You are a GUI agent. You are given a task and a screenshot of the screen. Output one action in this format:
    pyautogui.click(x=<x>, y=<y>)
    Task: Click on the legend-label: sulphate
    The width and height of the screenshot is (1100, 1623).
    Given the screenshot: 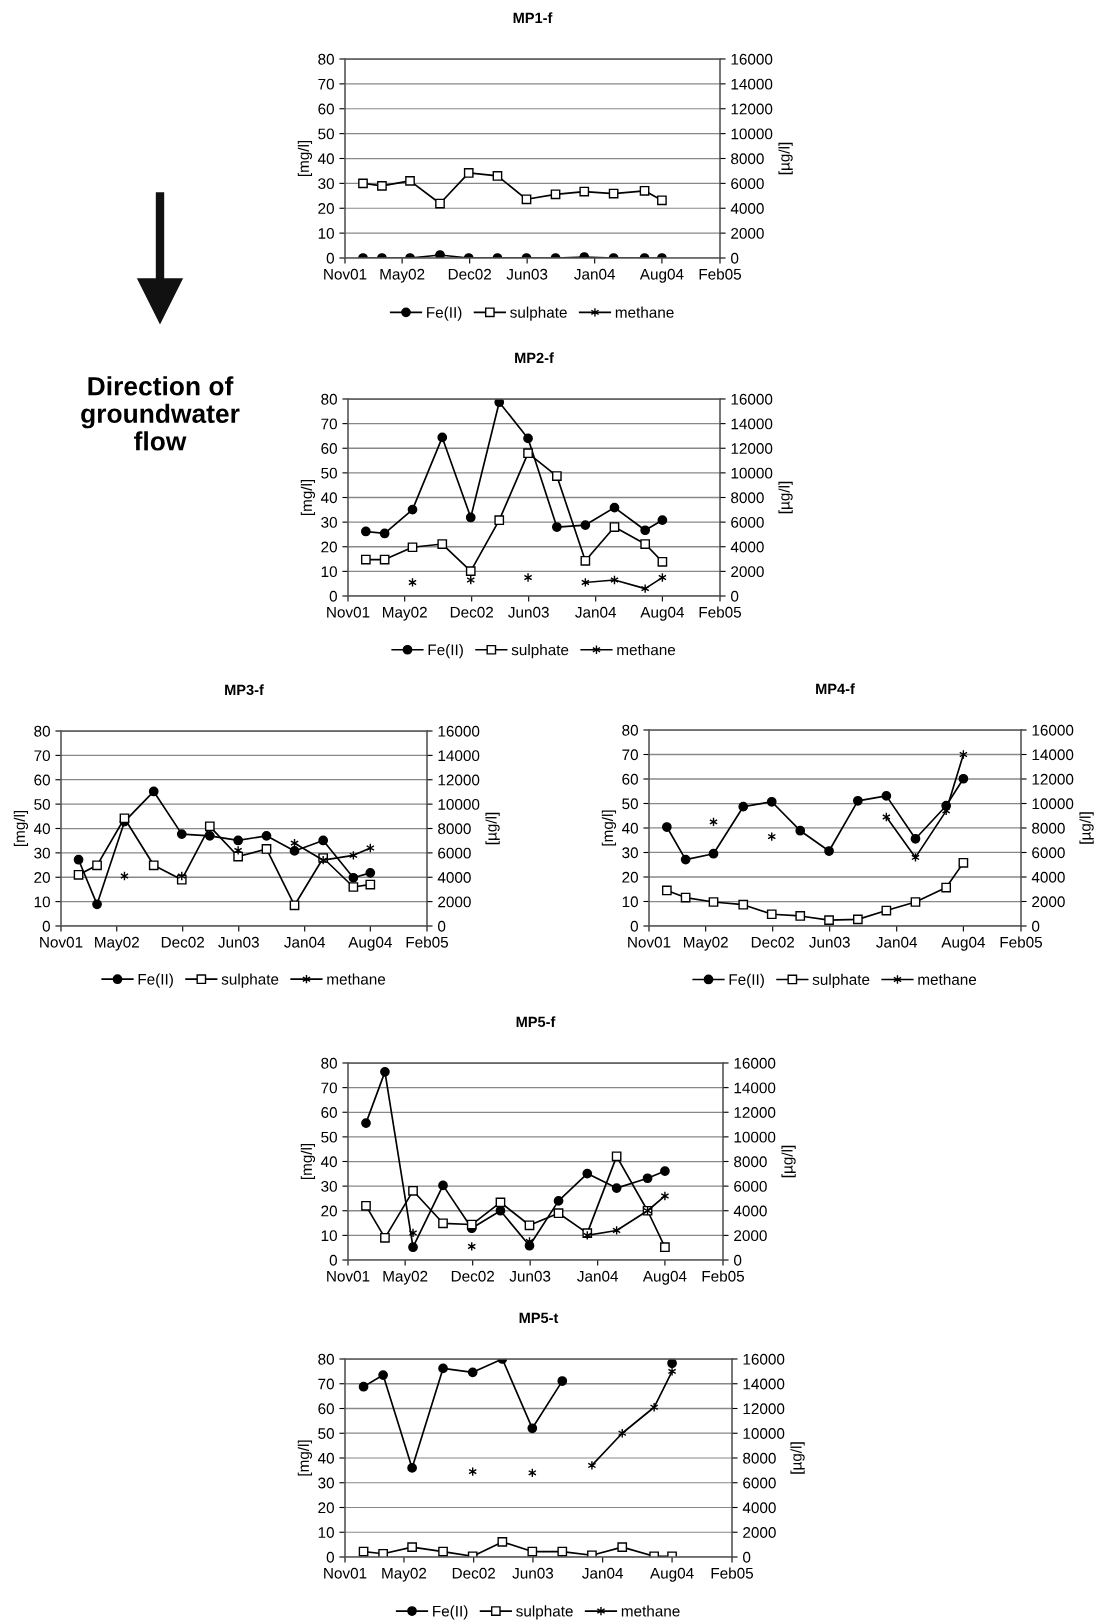 What is the action you would take?
    pyautogui.click(x=841, y=980)
    